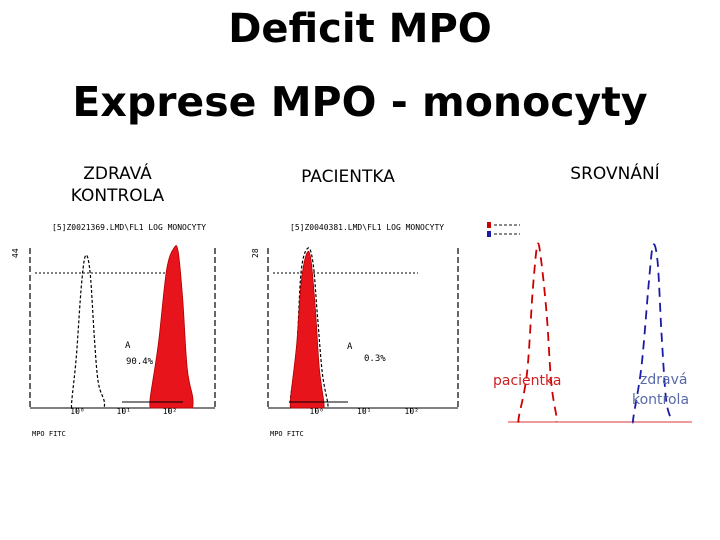  Describe the element at coordinates (15, 253) in the screenshot. I see `y-axis-max-label: 44` at that location.